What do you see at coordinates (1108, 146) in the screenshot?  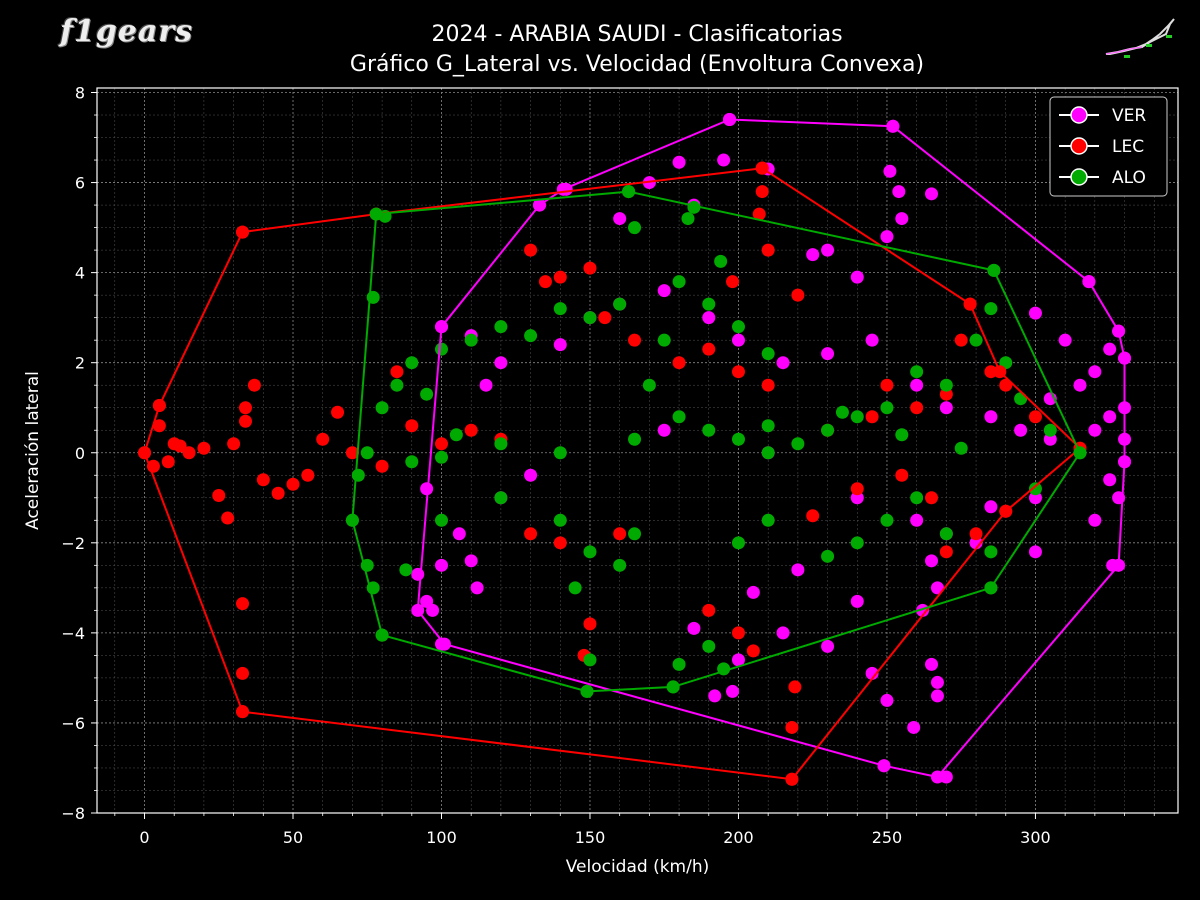 I see `legend: VER LEC ALO` at bounding box center [1108, 146].